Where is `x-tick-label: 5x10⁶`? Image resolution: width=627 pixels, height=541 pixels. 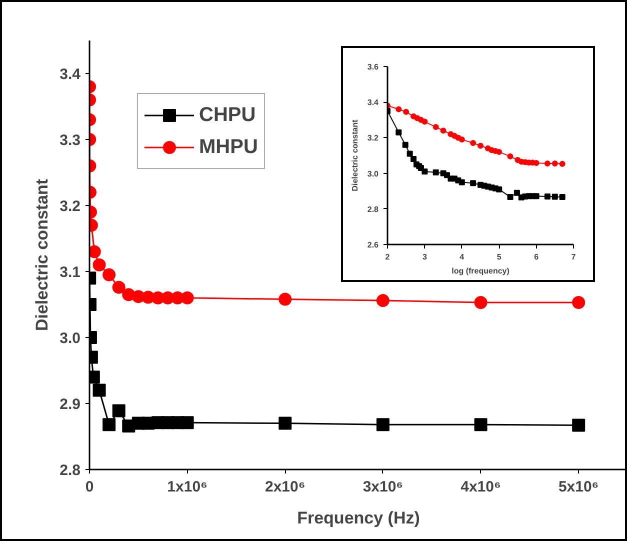
x-tick-label: 5x10⁶ is located at coordinates (578, 487).